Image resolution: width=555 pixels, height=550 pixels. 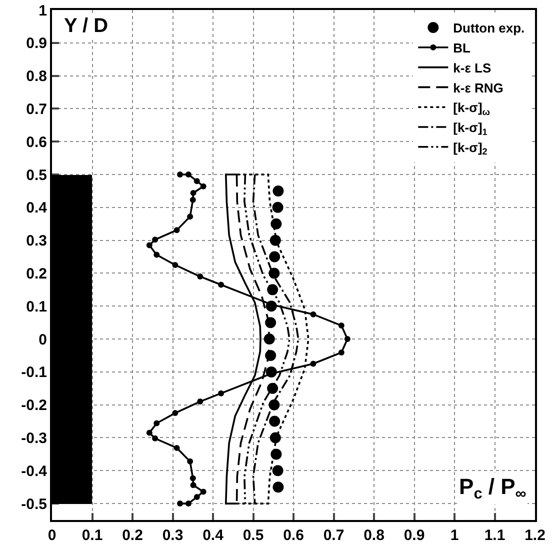 I want to click on legend-label: k-ε RNG, so click(x=478, y=88).